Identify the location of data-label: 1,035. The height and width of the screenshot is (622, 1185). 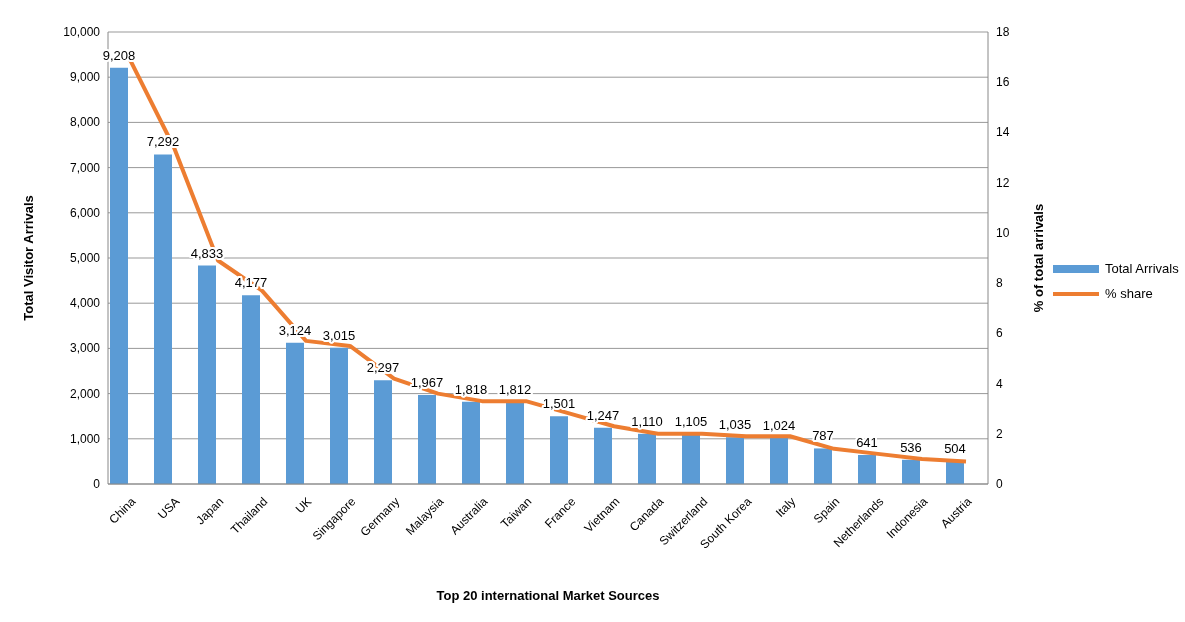
(735, 425).